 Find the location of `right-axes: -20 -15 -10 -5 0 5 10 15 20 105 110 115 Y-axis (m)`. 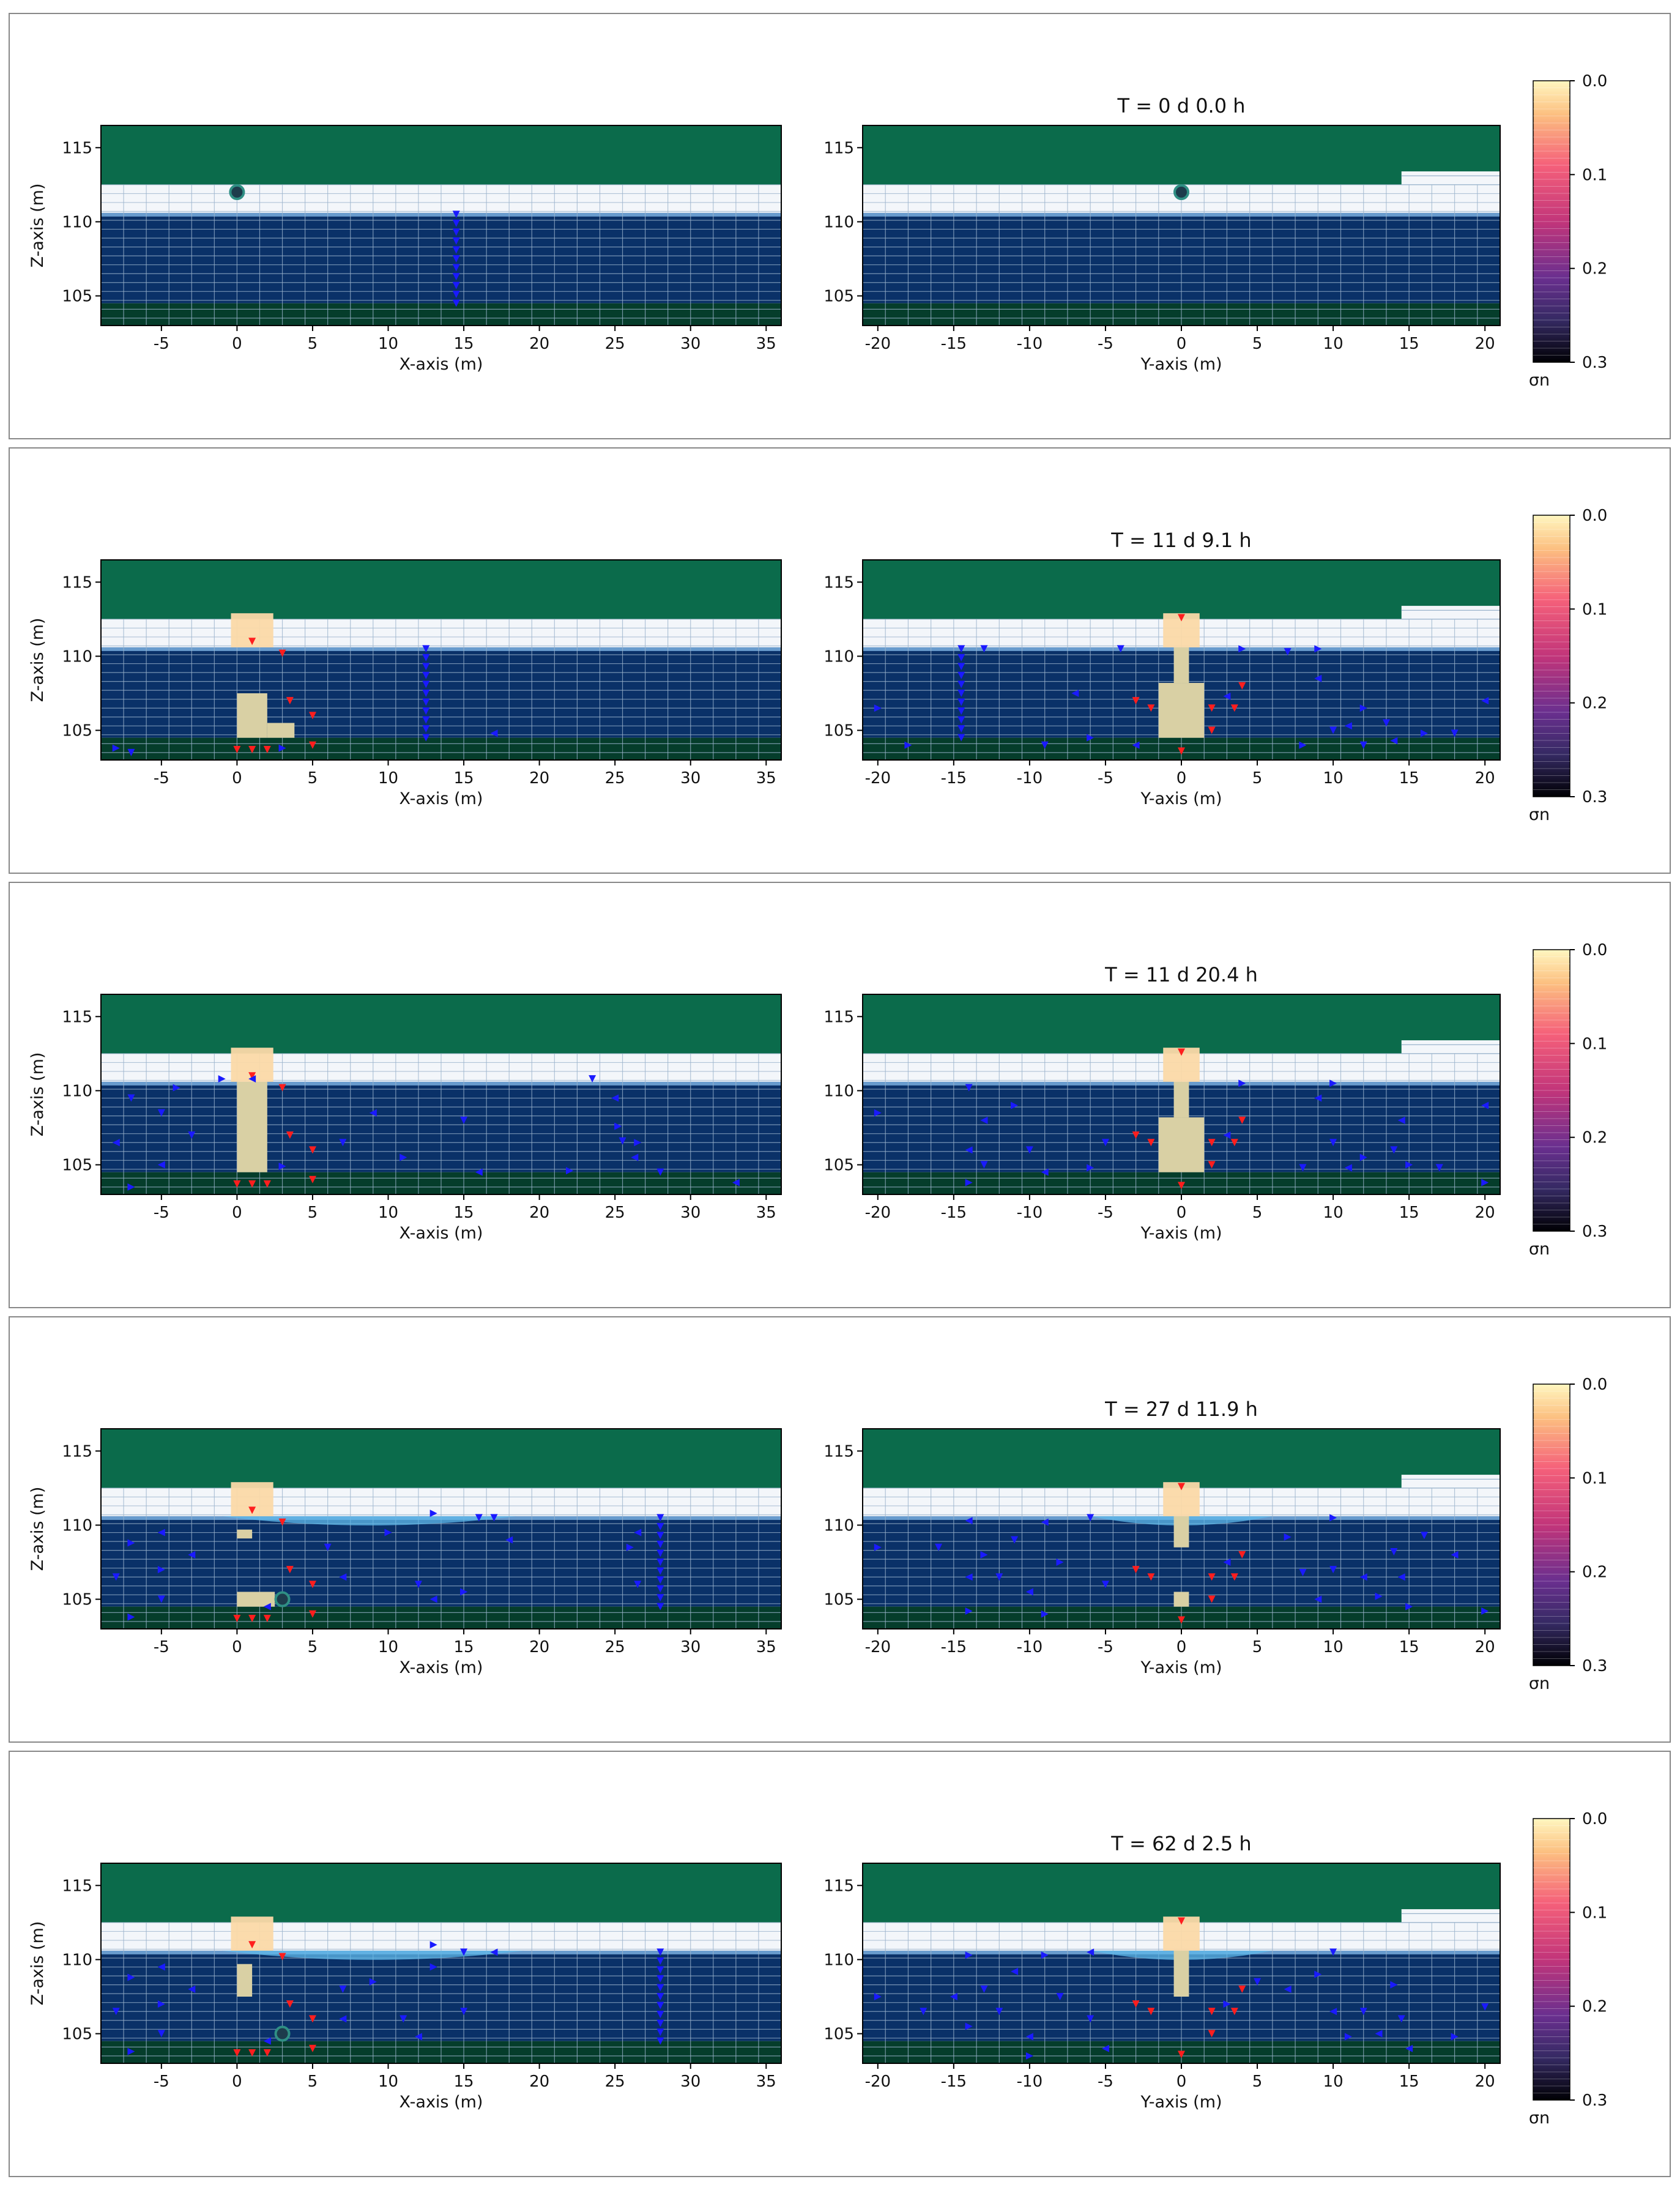

right-axes: -20 -15 -10 -5 0 5 10 15 20 105 110 115 Y-axis (m) is located at coordinates (1162, 1987).